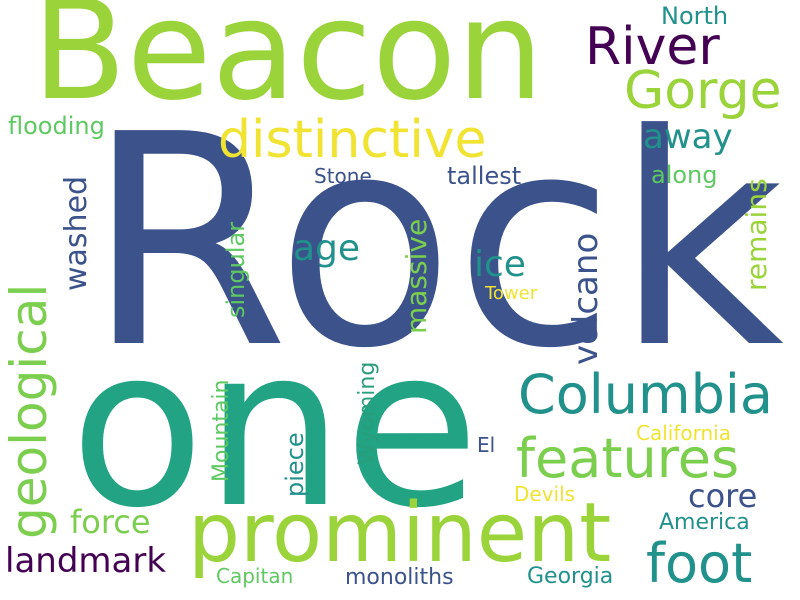 The image size is (800, 600). Describe the element at coordinates (416, 276) in the screenshot. I see `word-massive: massive` at that location.